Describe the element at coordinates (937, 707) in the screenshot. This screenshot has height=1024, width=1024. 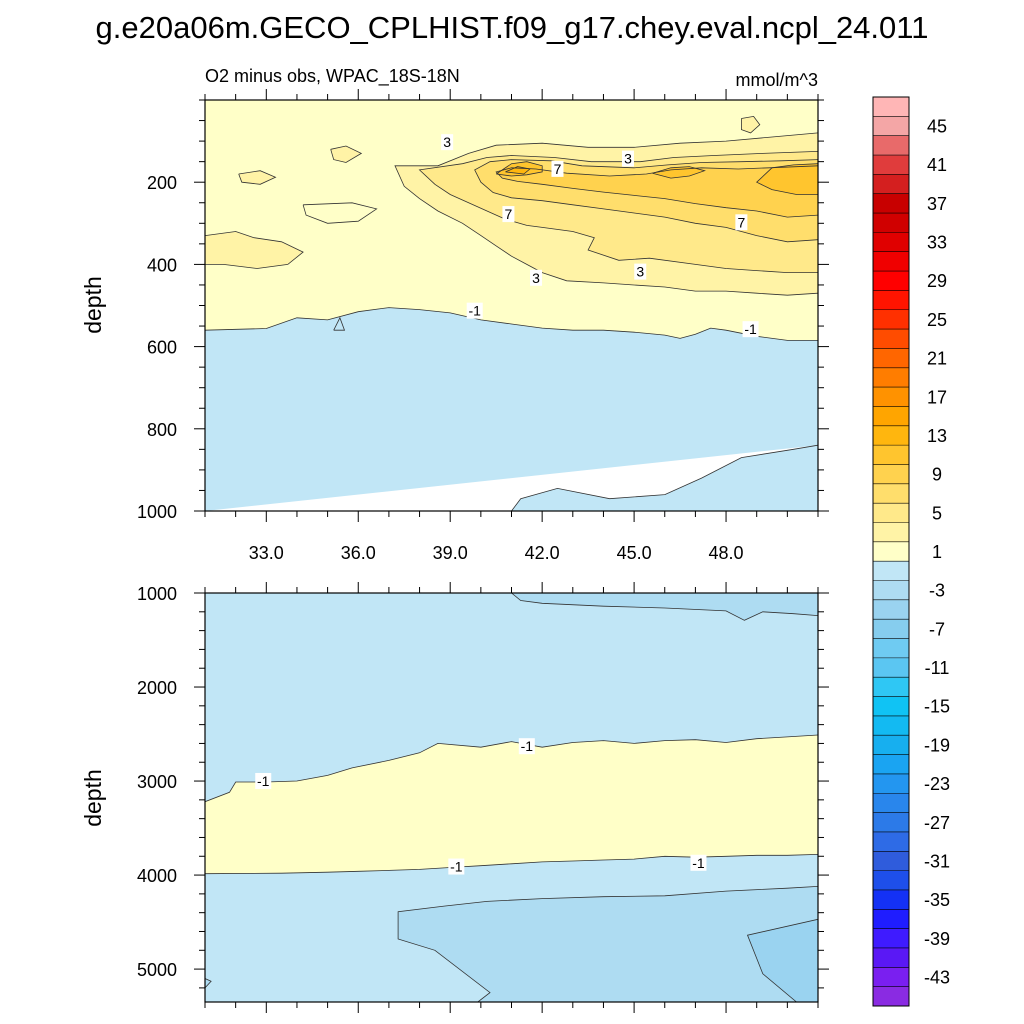
I see `colorbar-label: -15` at that location.